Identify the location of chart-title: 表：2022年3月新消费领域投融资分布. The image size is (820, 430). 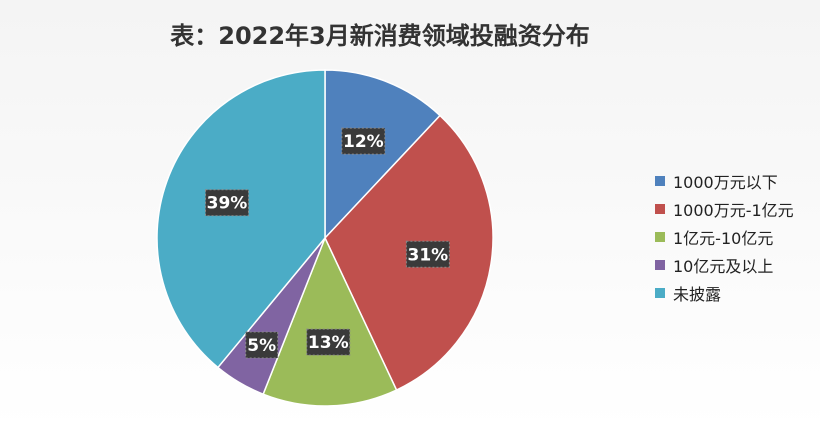
(380, 36).